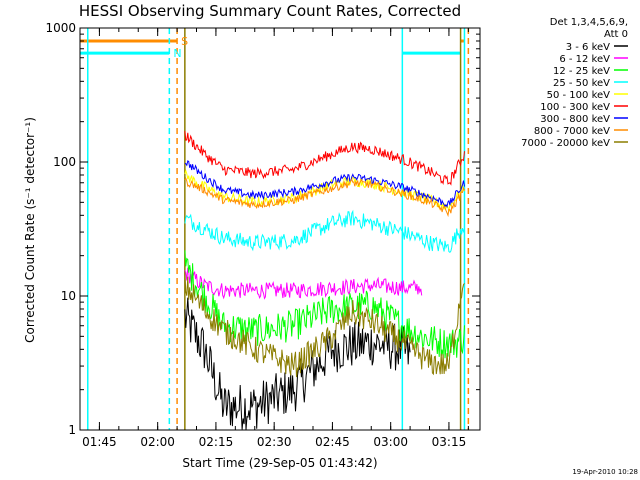 The width and height of the screenshot is (640, 480). What do you see at coordinates (579, 95) in the screenshot?
I see `legend-label-4: 50 - 100 keV` at bounding box center [579, 95].